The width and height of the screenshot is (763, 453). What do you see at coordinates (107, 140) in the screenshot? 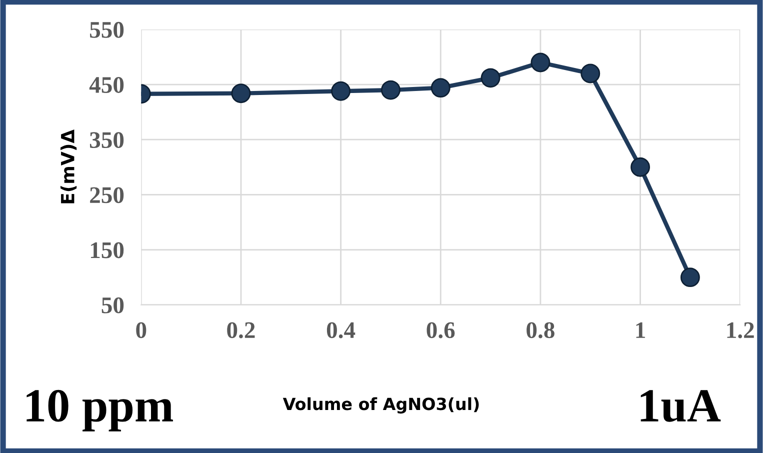
I see `y-tick-label: 350` at bounding box center [107, 140].